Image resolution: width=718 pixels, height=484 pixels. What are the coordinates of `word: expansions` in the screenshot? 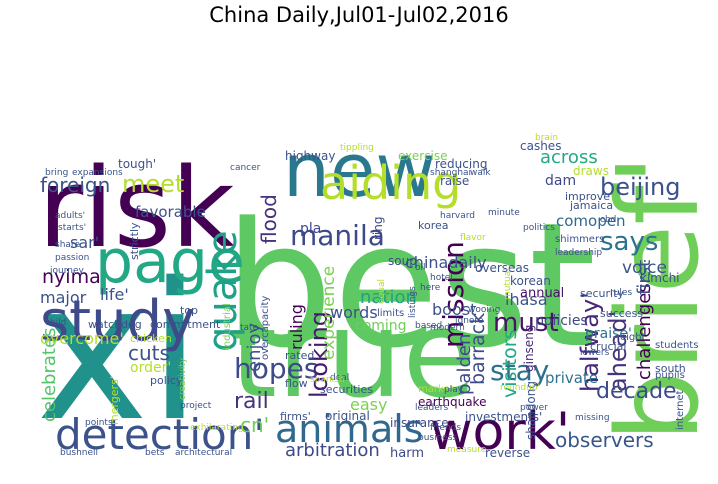 It's located at (97, 173).